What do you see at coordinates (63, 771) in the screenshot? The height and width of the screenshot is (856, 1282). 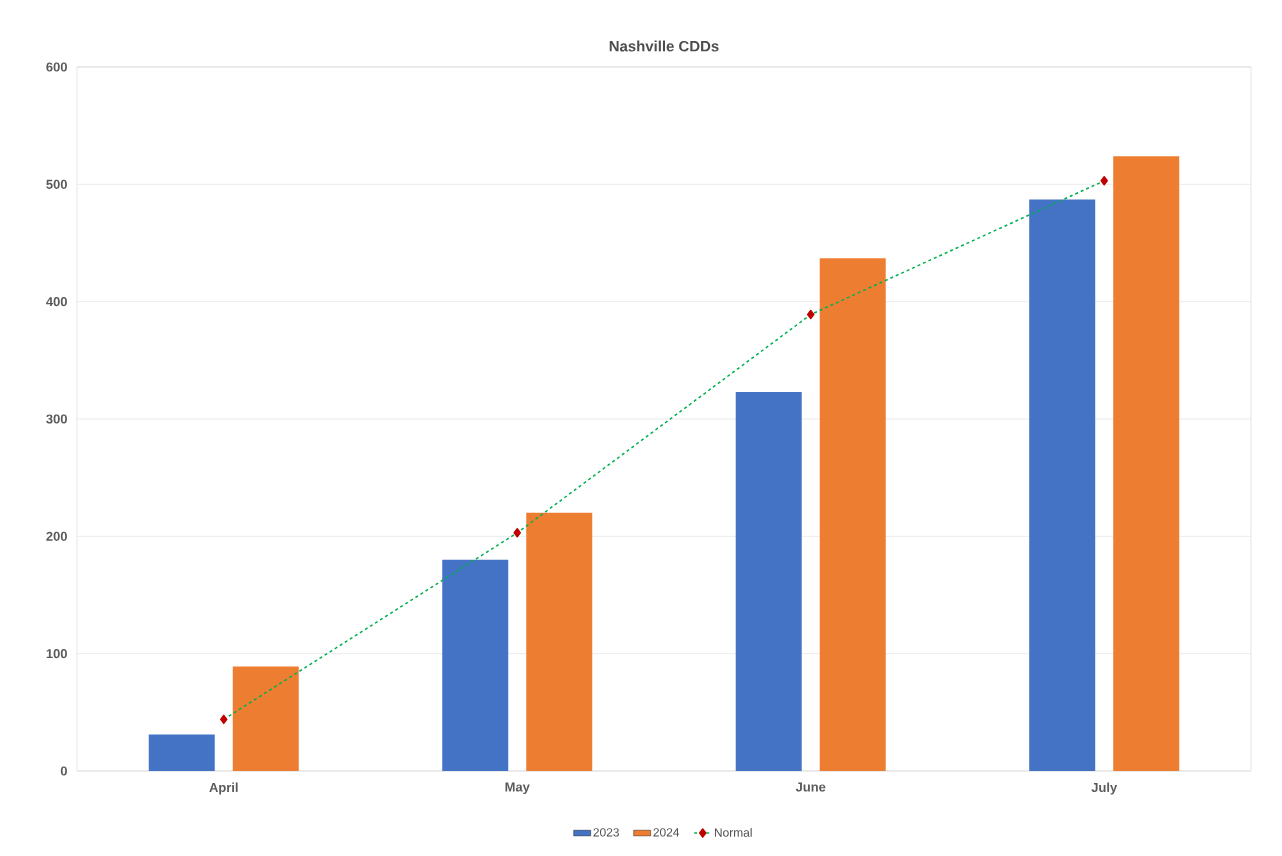 I see `y-tick-label: 0` at bounding box center [63, 771].